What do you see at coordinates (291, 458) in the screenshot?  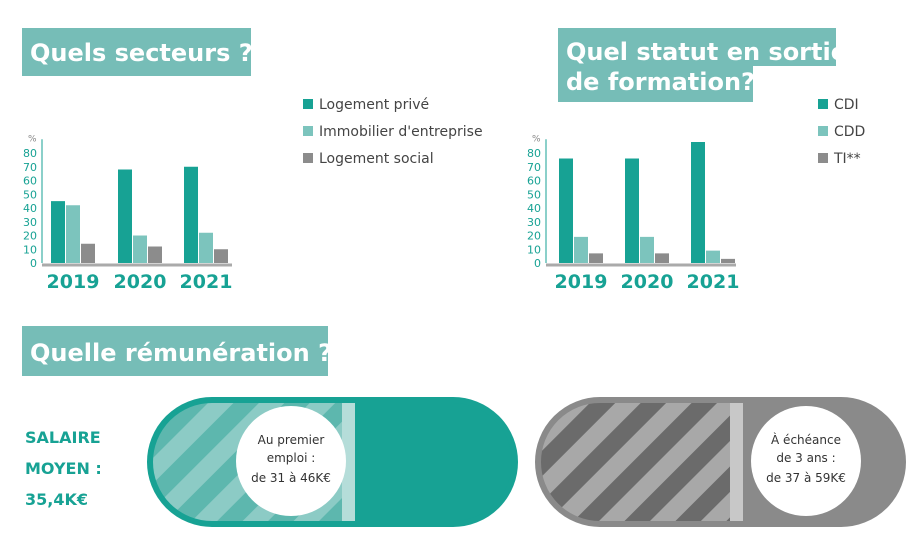 I see `salary-text: emploi :` at bounding box center [291, 458].